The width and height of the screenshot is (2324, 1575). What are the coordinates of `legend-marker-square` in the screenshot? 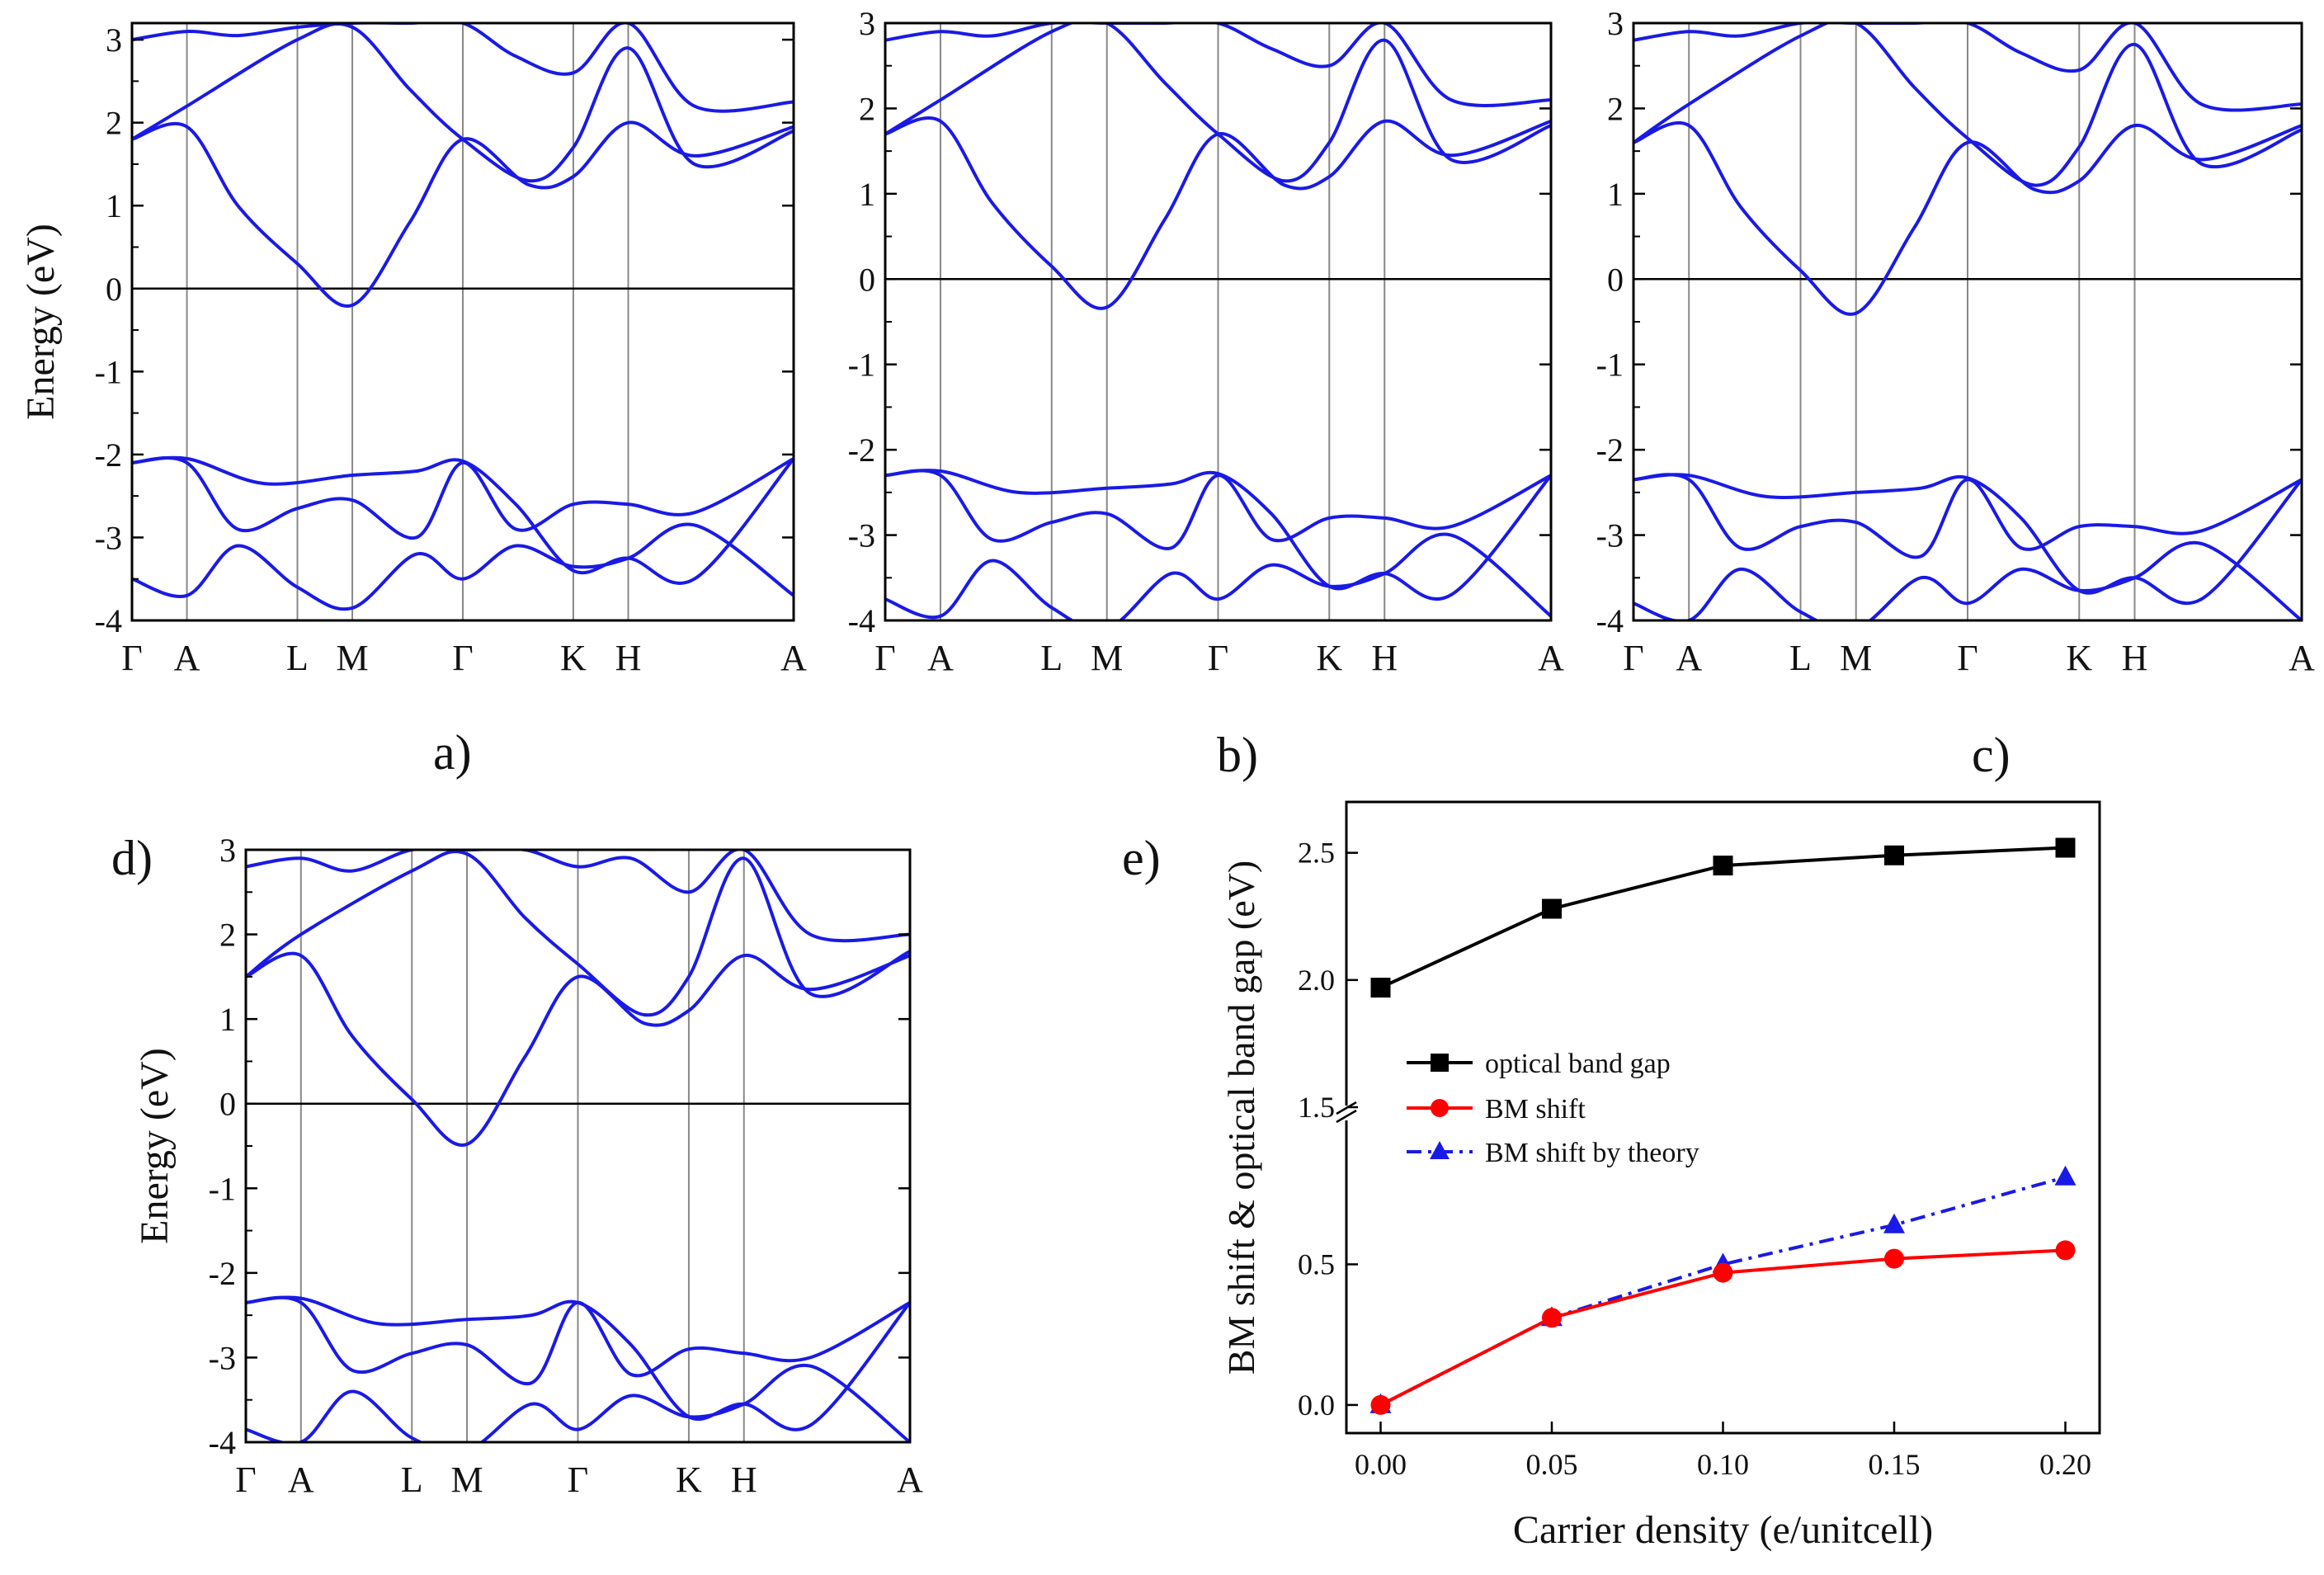 It's located at (1440, 1063).